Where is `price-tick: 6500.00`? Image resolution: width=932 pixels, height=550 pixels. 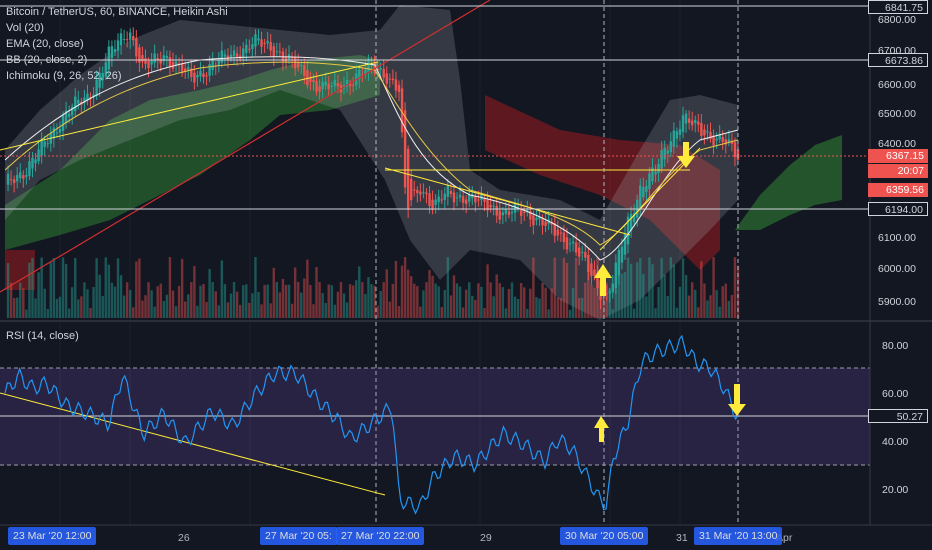 price-tick: 6500.00 is located at coordinates (897, 114).